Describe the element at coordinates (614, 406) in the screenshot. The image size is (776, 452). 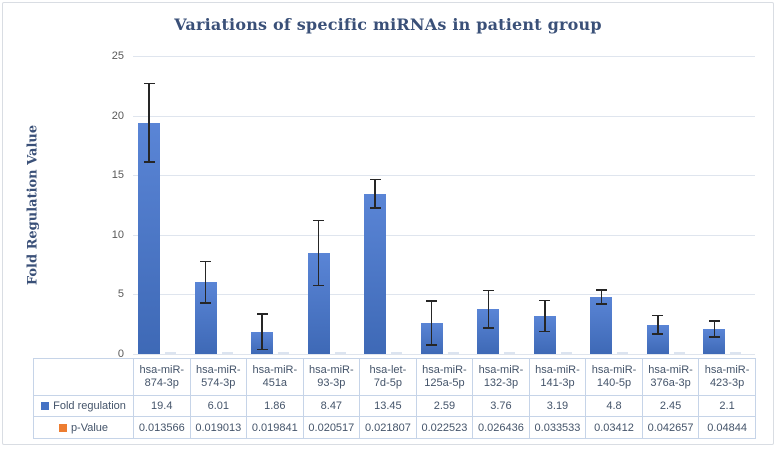
I see `table-value-cell: 4.8` at that location.